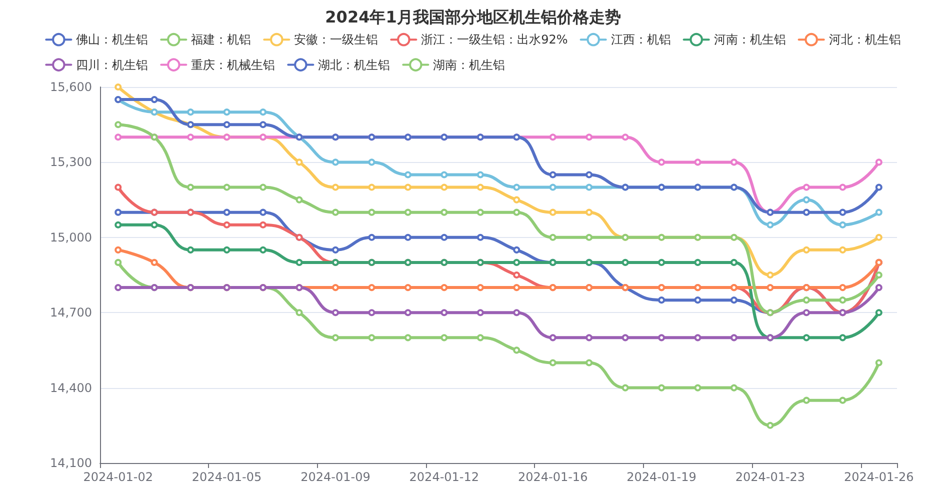 The height and width of the screenshot is (494, 946). What do you see at coordinates (879, 477) in the screenshot?
I see `x-tick-label: 2024-01-26` at bounding box center [879, 477].